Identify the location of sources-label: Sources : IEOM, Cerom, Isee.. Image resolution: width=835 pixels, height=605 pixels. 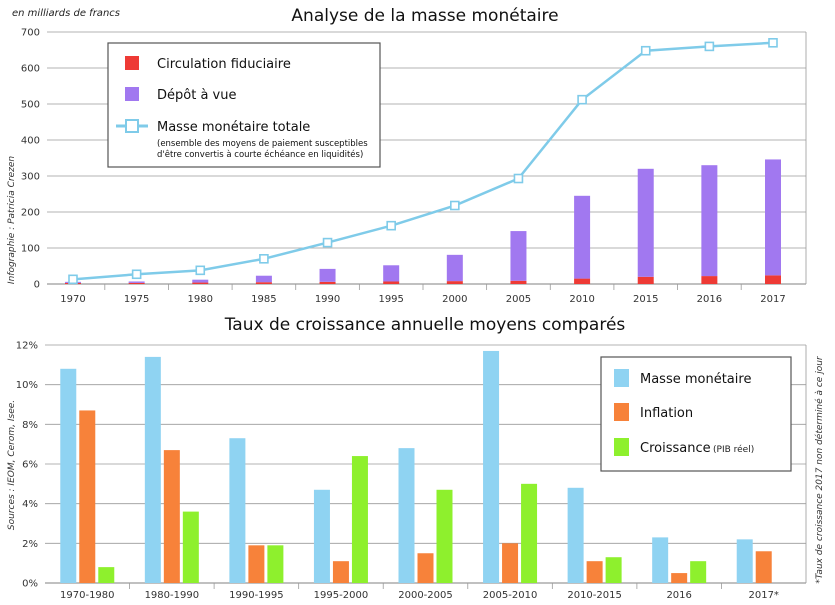
(12, 465).